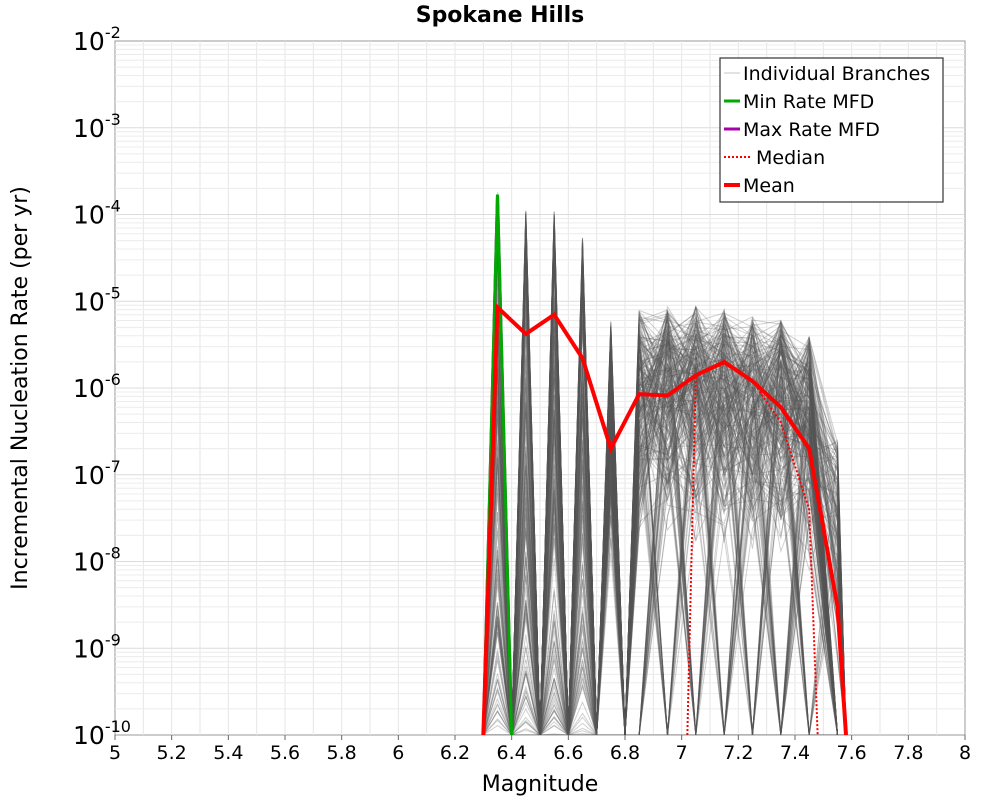  Describe the element at coordinates (790, 158) in the screenshot. I see `legend-label-median: Median` at that location.